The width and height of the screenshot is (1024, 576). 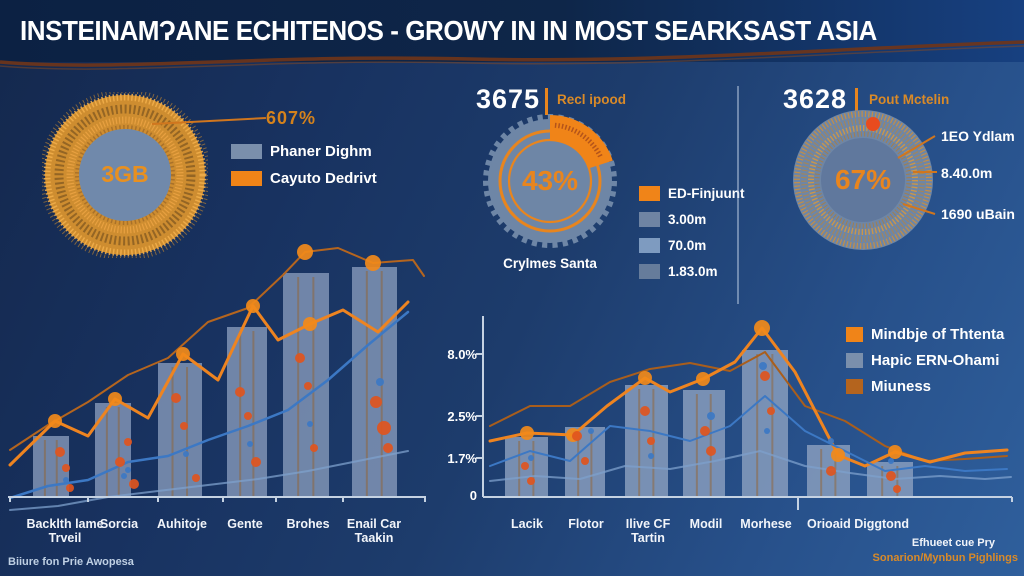 What do you see at coordinates (815, 99) in the screenshot?
I see `stat-value-right: 3628` at bounding box center [815, 99].